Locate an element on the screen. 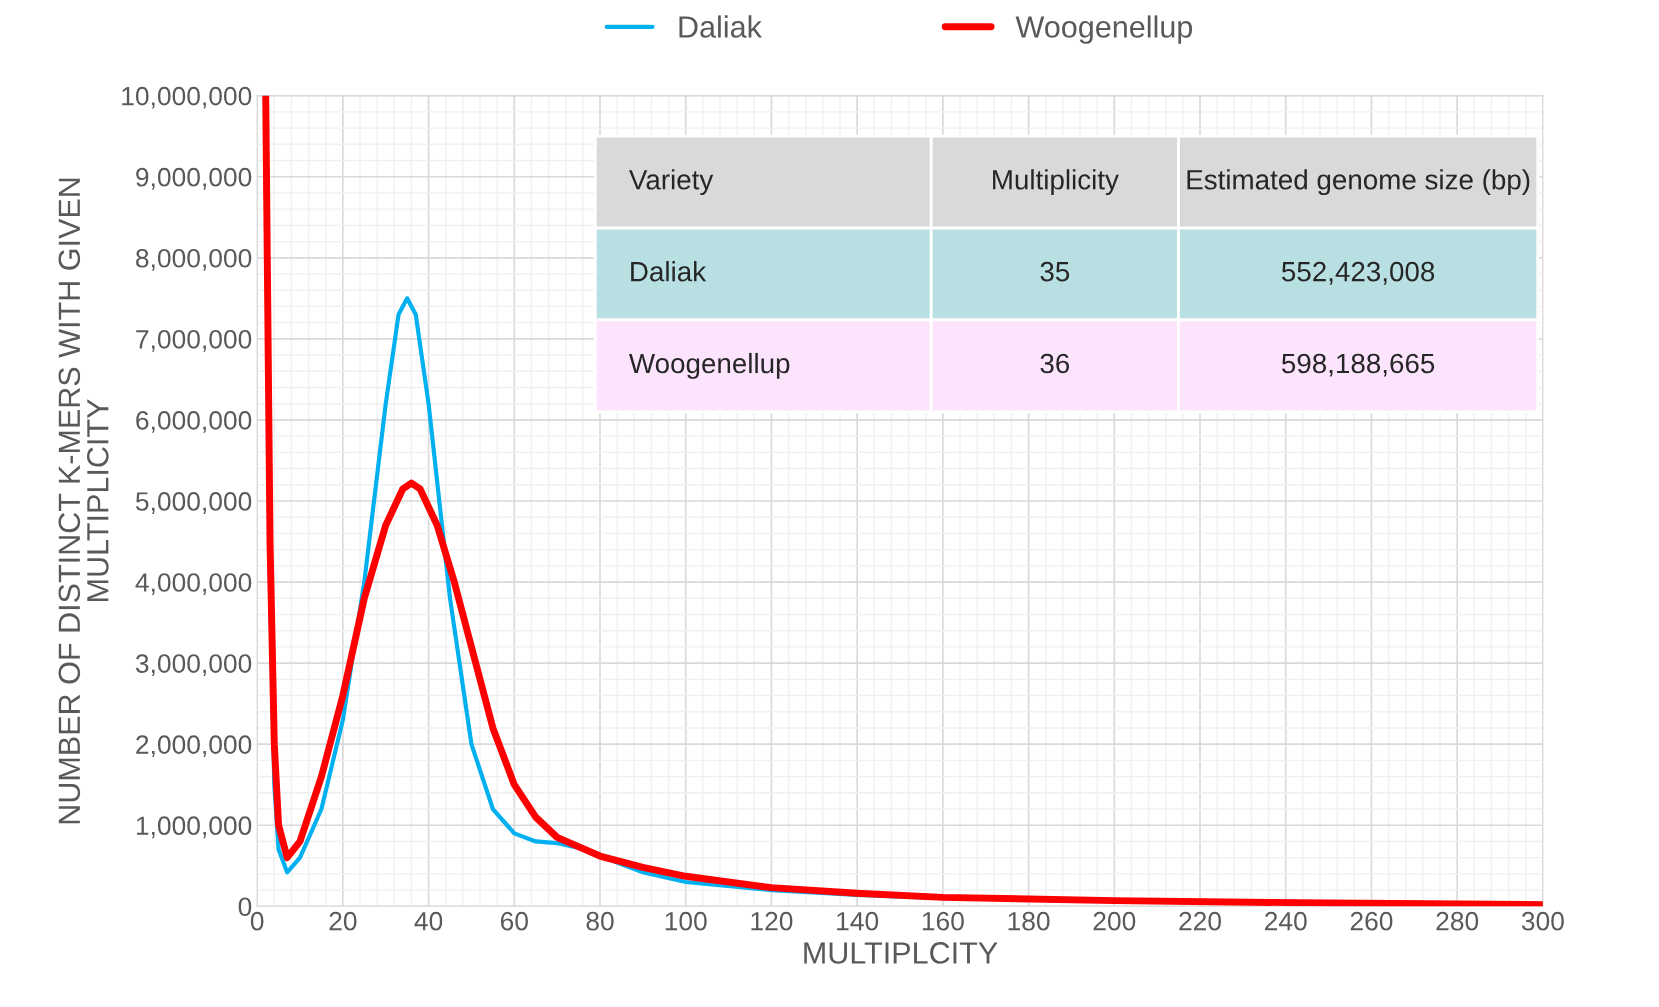 The image size is (1659, 1007). y-tick-label: 7,000,000 is located at coordinates (194, 340).